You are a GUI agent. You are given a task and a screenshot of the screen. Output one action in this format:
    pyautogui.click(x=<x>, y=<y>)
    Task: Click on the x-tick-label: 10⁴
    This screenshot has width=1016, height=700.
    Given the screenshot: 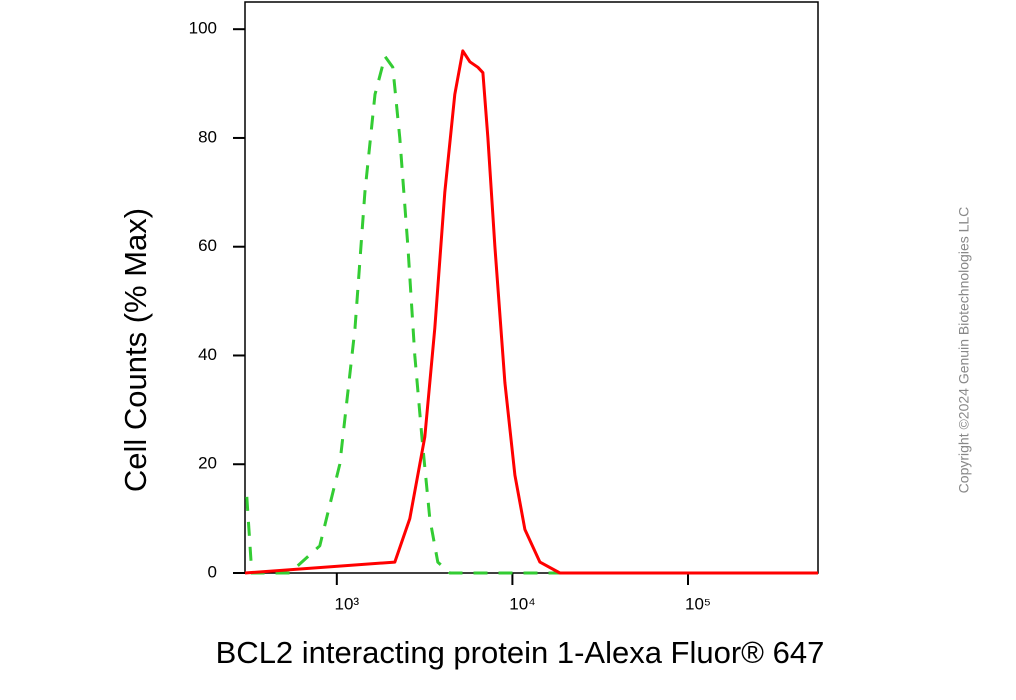 What is the action you would take?
    pyautogui.click(x=522, y=603)
    